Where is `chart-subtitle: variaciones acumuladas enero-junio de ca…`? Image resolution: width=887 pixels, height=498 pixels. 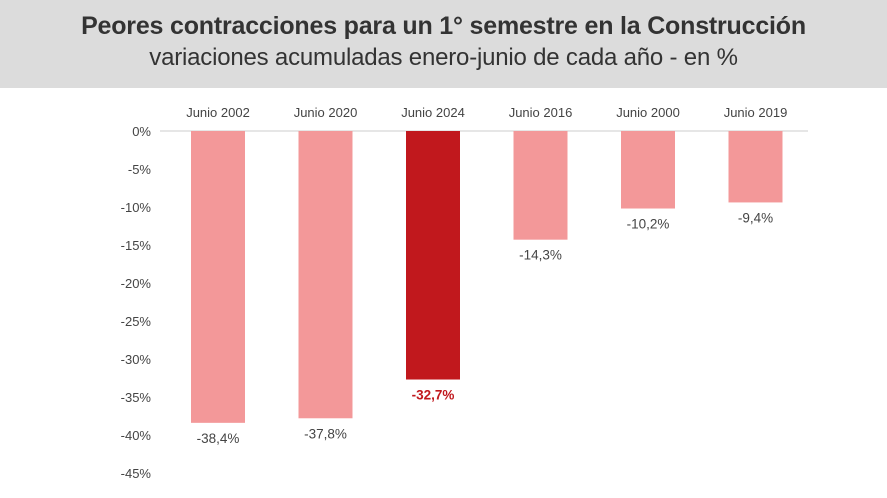 chart-subtitle: variaciones acumuladas enero-junio de ca… is located at coordinates (443, 57).